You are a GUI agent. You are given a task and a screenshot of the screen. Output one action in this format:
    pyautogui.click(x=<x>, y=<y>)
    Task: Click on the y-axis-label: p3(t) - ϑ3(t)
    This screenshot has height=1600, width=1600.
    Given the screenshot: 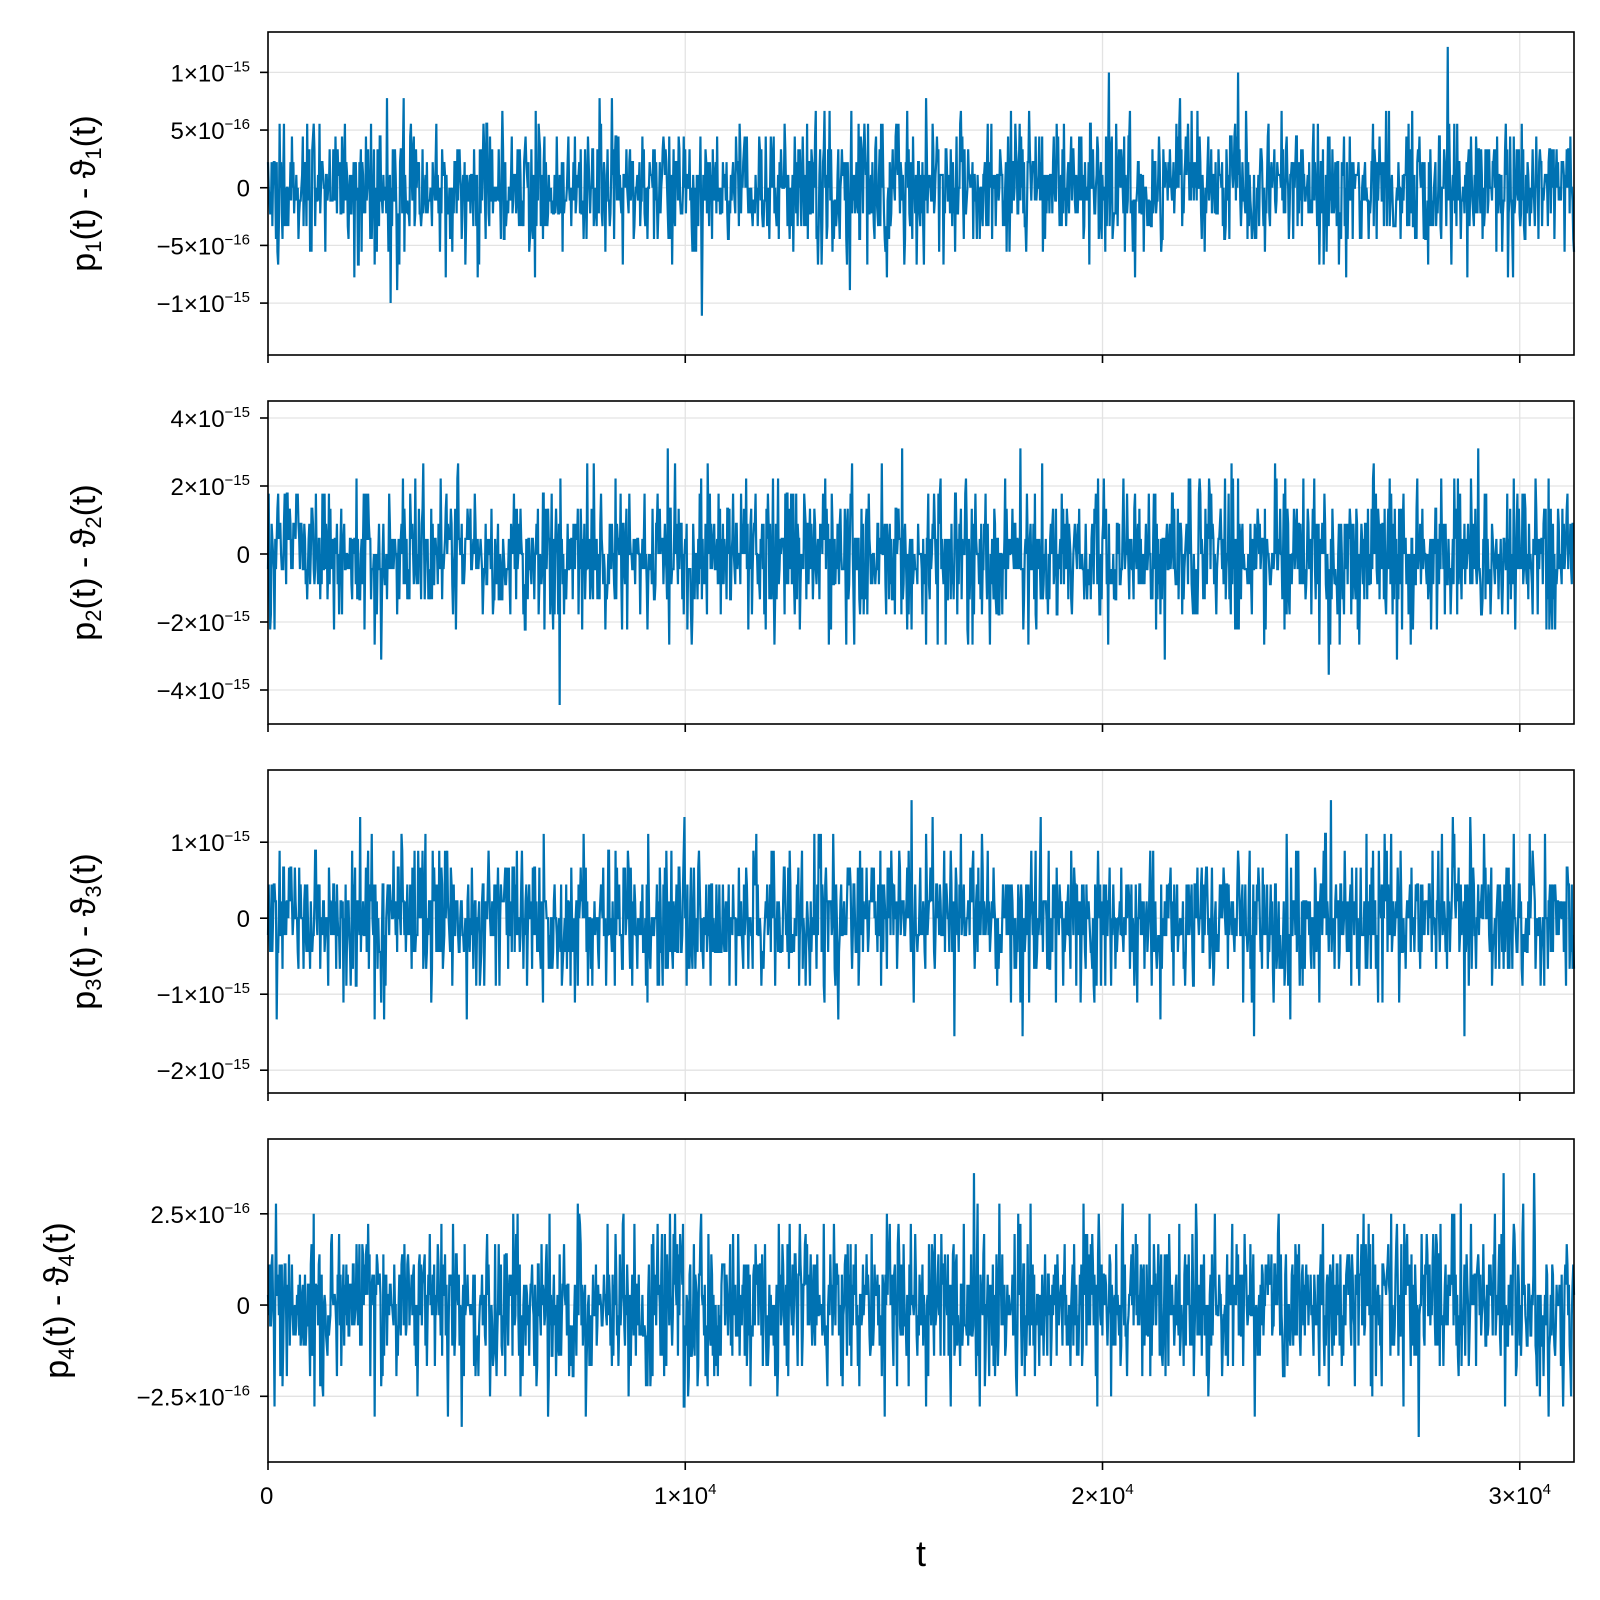 What is the action you would take?
    pyautogui.click(x=85, y=931)
    